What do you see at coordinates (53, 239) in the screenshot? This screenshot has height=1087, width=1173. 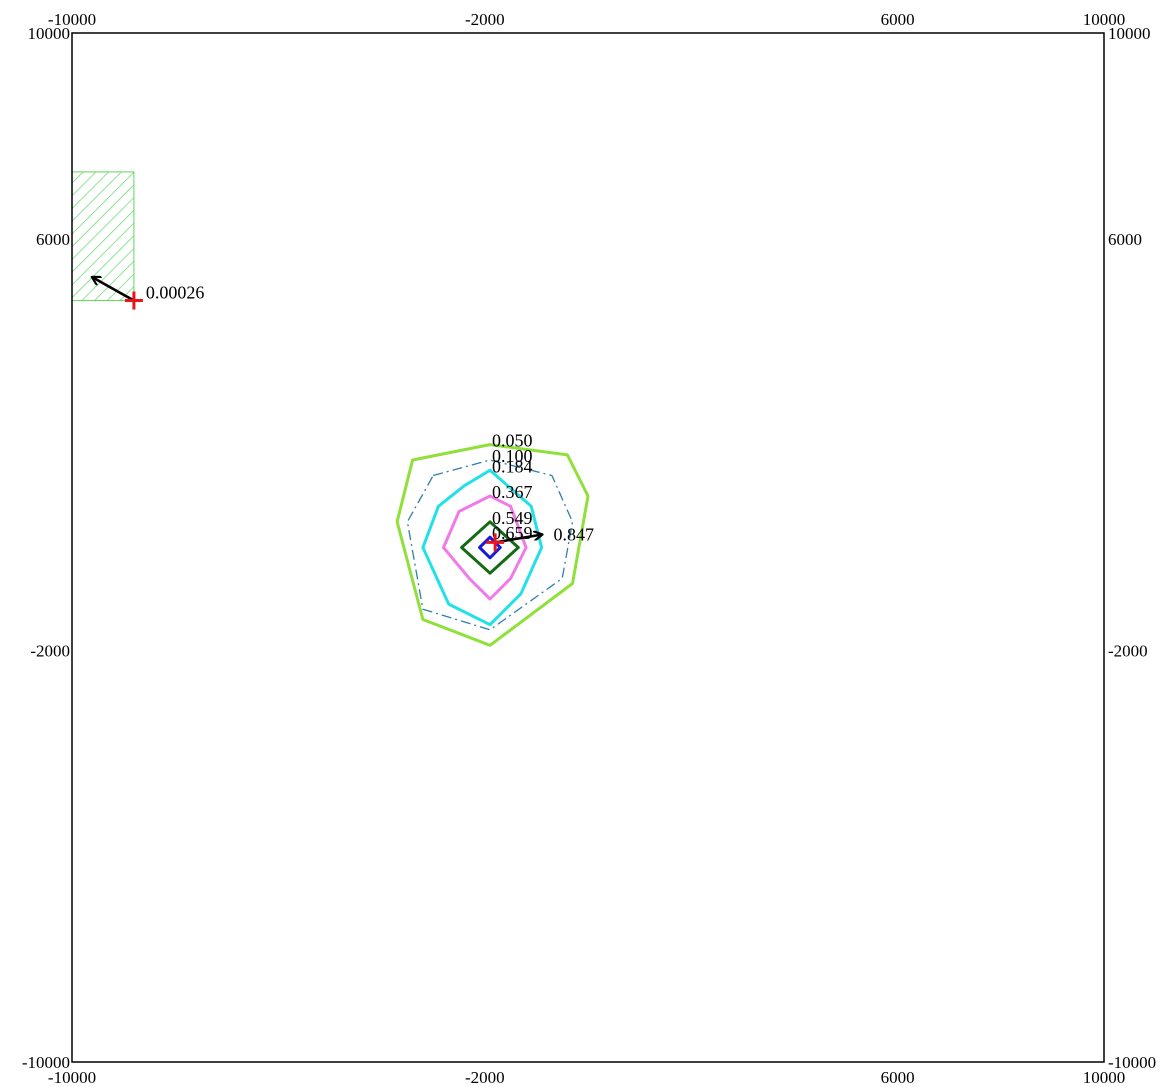 I see `y-tick-label-left: 6000` at bounding box center [53, 239].